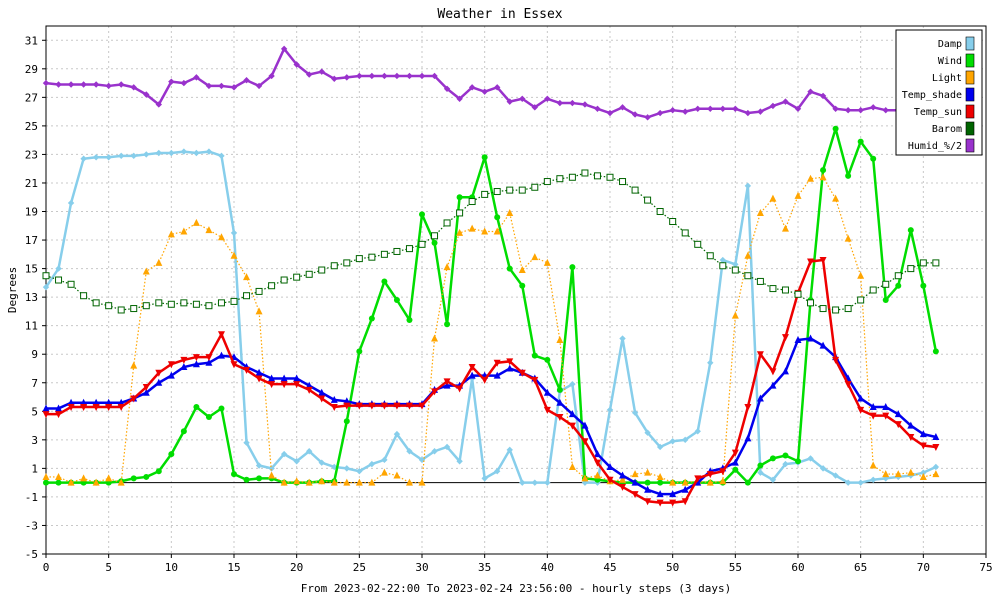 This screenshot has width=1000, height=600. What do you see at coordinates (499, 14) in the screenshot?
I see `chart-title: Weather in Essex` at bounding box center [499, 14].